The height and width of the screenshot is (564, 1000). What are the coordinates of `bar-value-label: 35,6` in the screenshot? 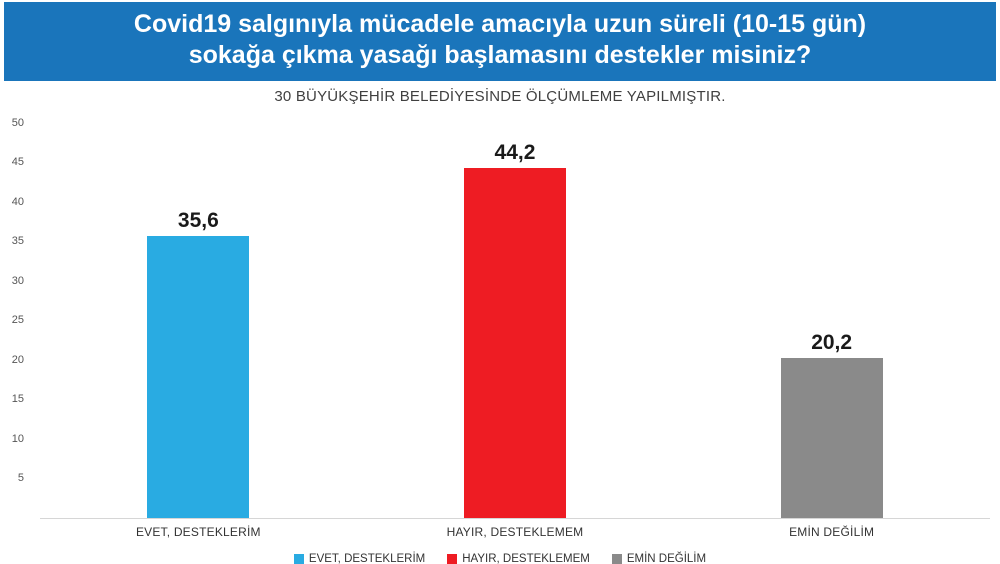 It's located at (198, 221).